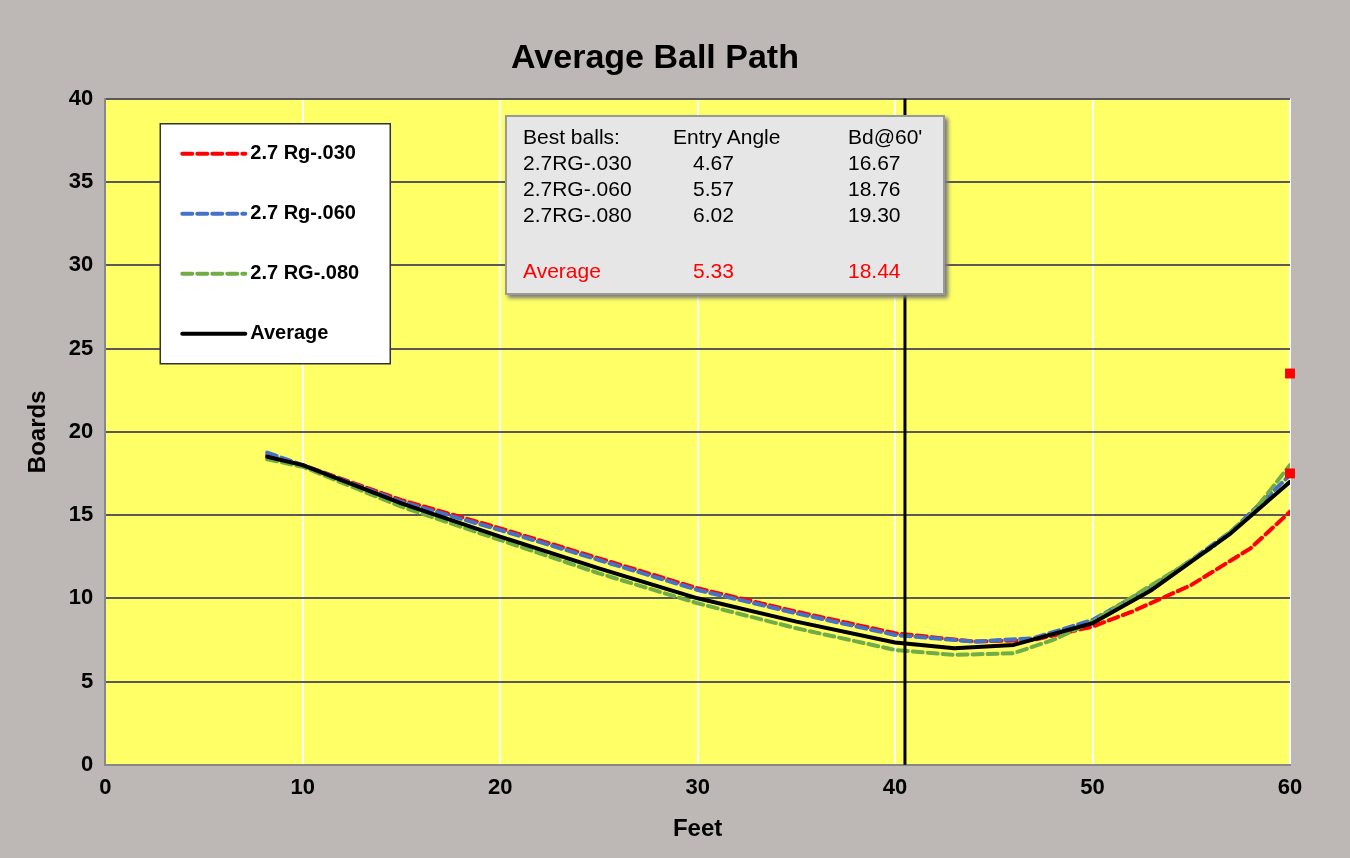  Describe the element at coordinates (578, 163) in the screenshot. I see `annotation: 2.7RG-.030` at that location.